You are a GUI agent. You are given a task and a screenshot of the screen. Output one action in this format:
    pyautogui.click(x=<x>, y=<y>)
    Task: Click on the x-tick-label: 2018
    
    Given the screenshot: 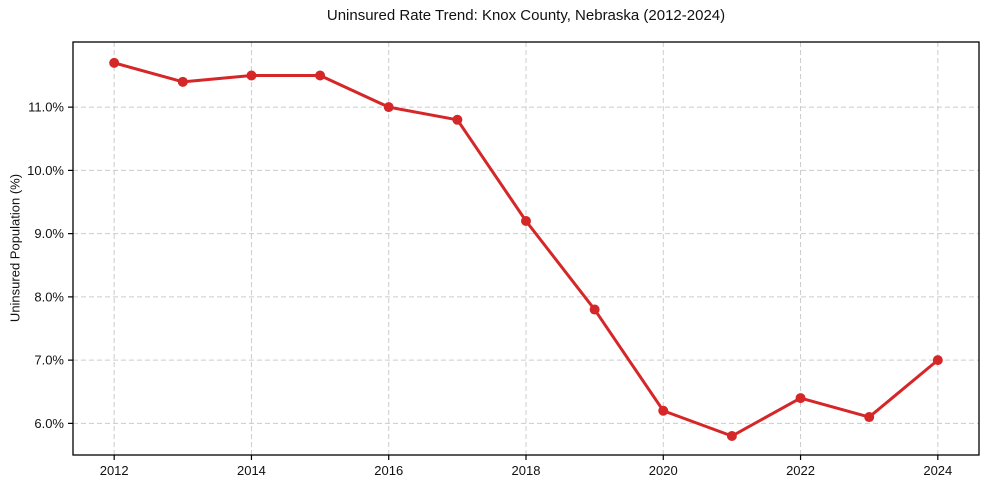 What is the action you would take?
    pyautogui.click(x=526, y=470)
    